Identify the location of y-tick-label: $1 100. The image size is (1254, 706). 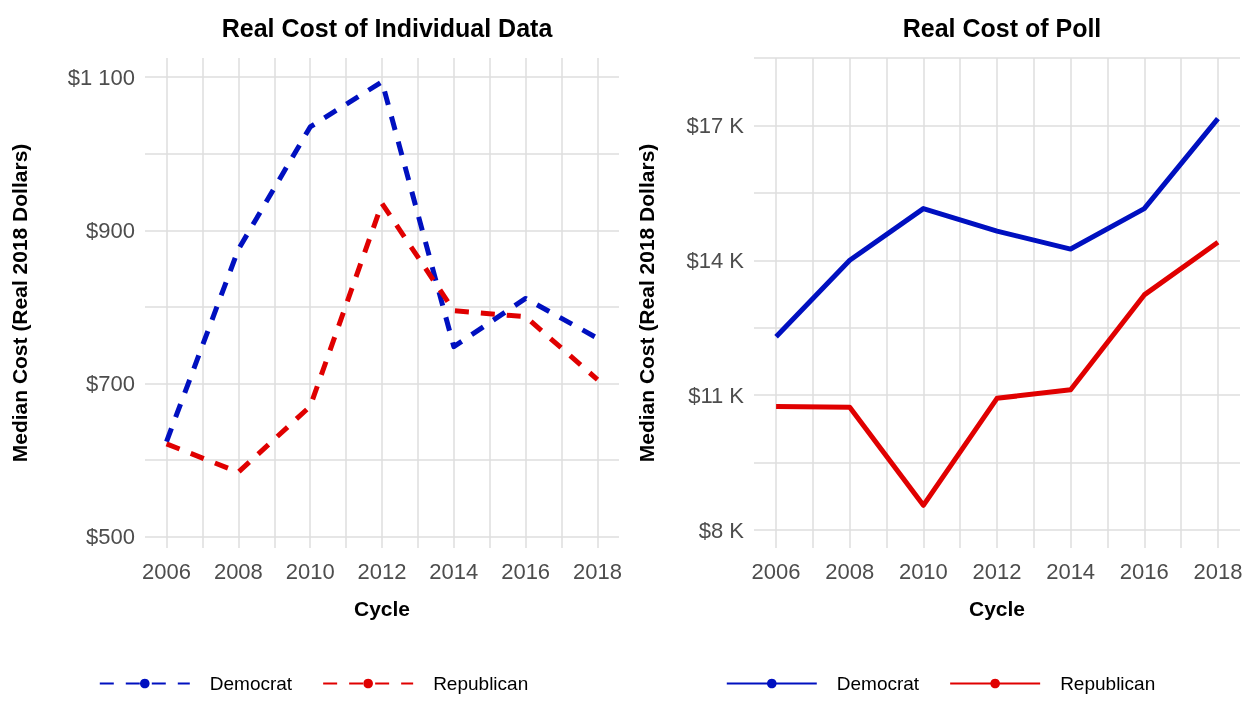
(101, 77).